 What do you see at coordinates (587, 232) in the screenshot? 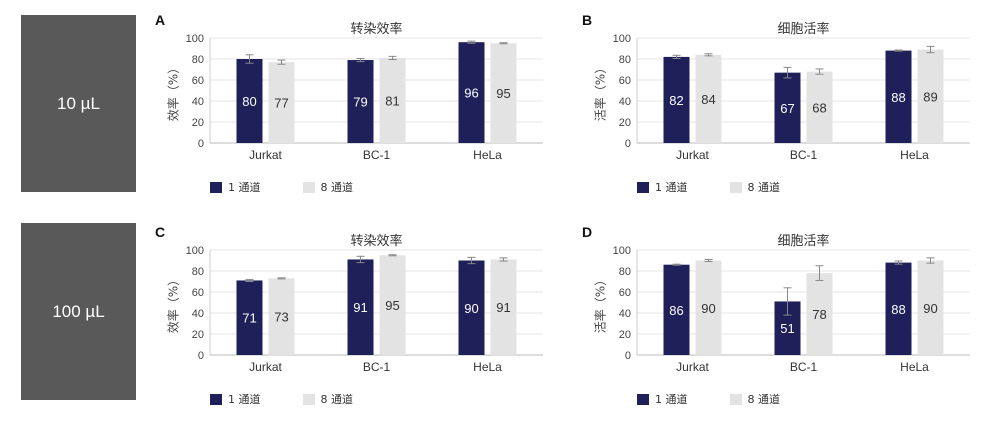
I see `panel-letter: D` at bounding box center [587, 232].